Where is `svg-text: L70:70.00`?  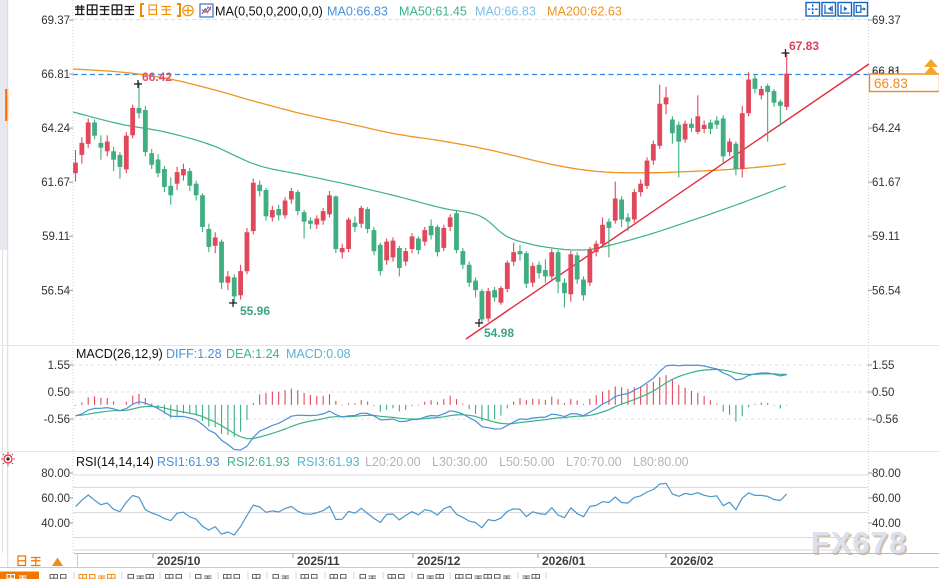
svg-text: L70:70.00 is located at coordinates (594, 462).